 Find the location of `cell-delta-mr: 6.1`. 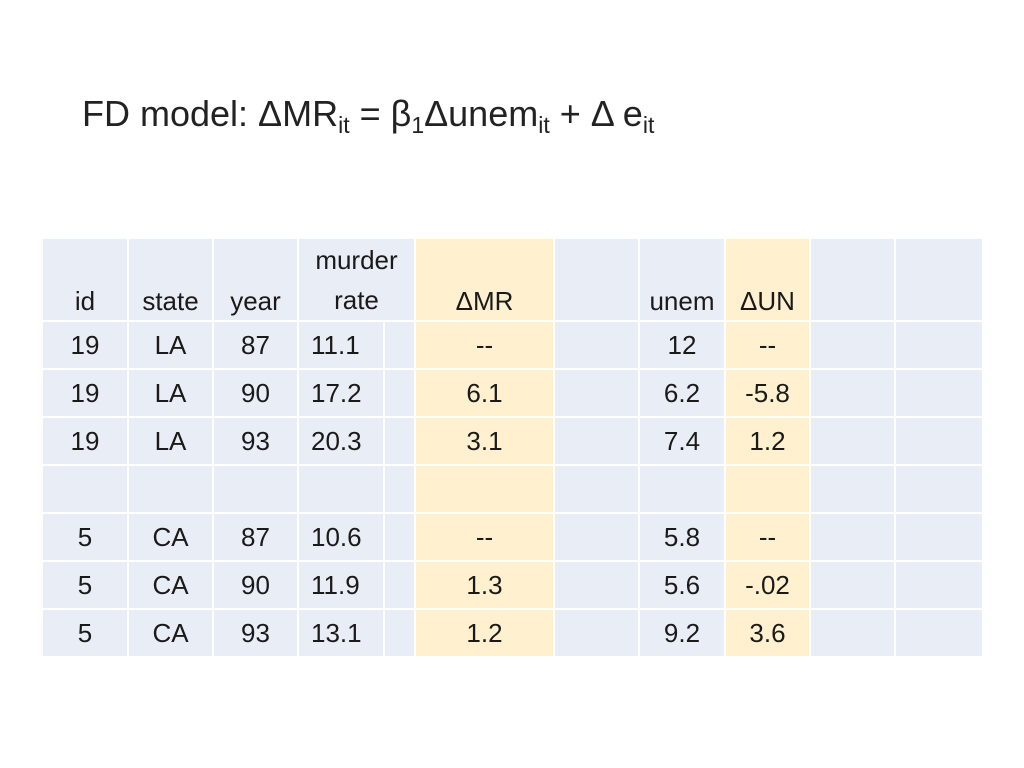

cell-delta-mr: 6.1 is located at coordinates (484, 393).